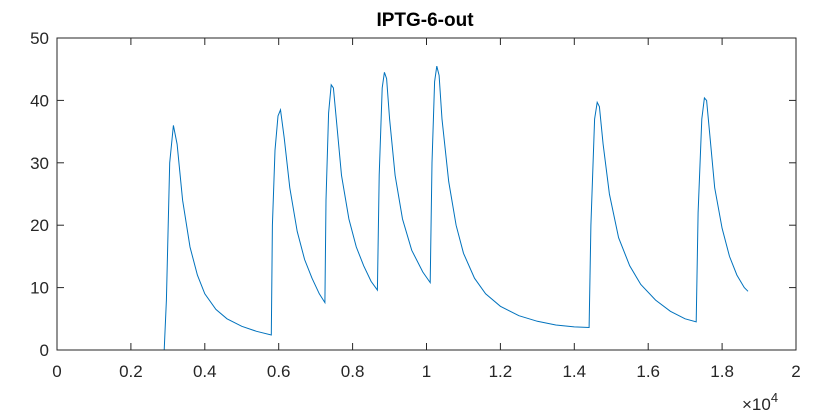 This screenshot has width=833, height=417. What do you see at coordinates (574, 371) in the screenshot?
I see `x-tick-label: 1.4` at bounding box center [574, 371].